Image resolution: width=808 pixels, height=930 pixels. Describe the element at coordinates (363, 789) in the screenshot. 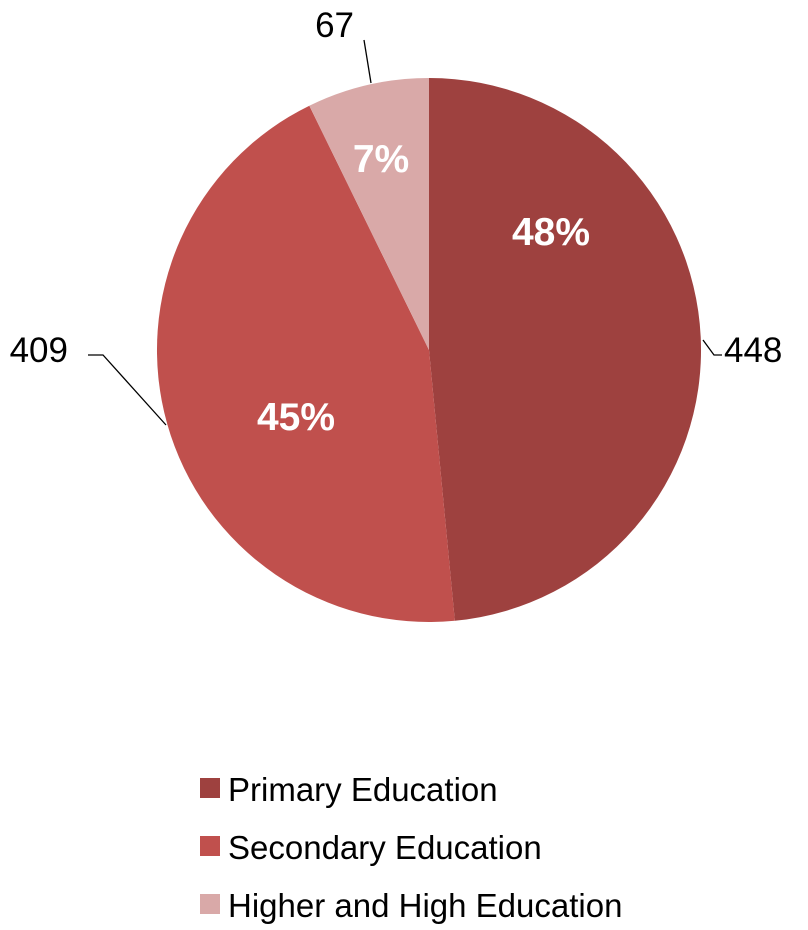

I see `legend-label-primary-education: Primary Education` at that location.